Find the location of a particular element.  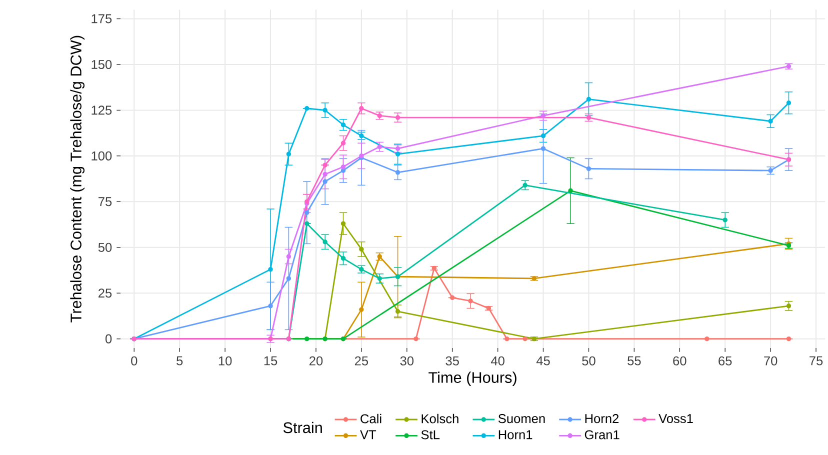

y-tick-label: 100 is located at coordinates (102, 156).